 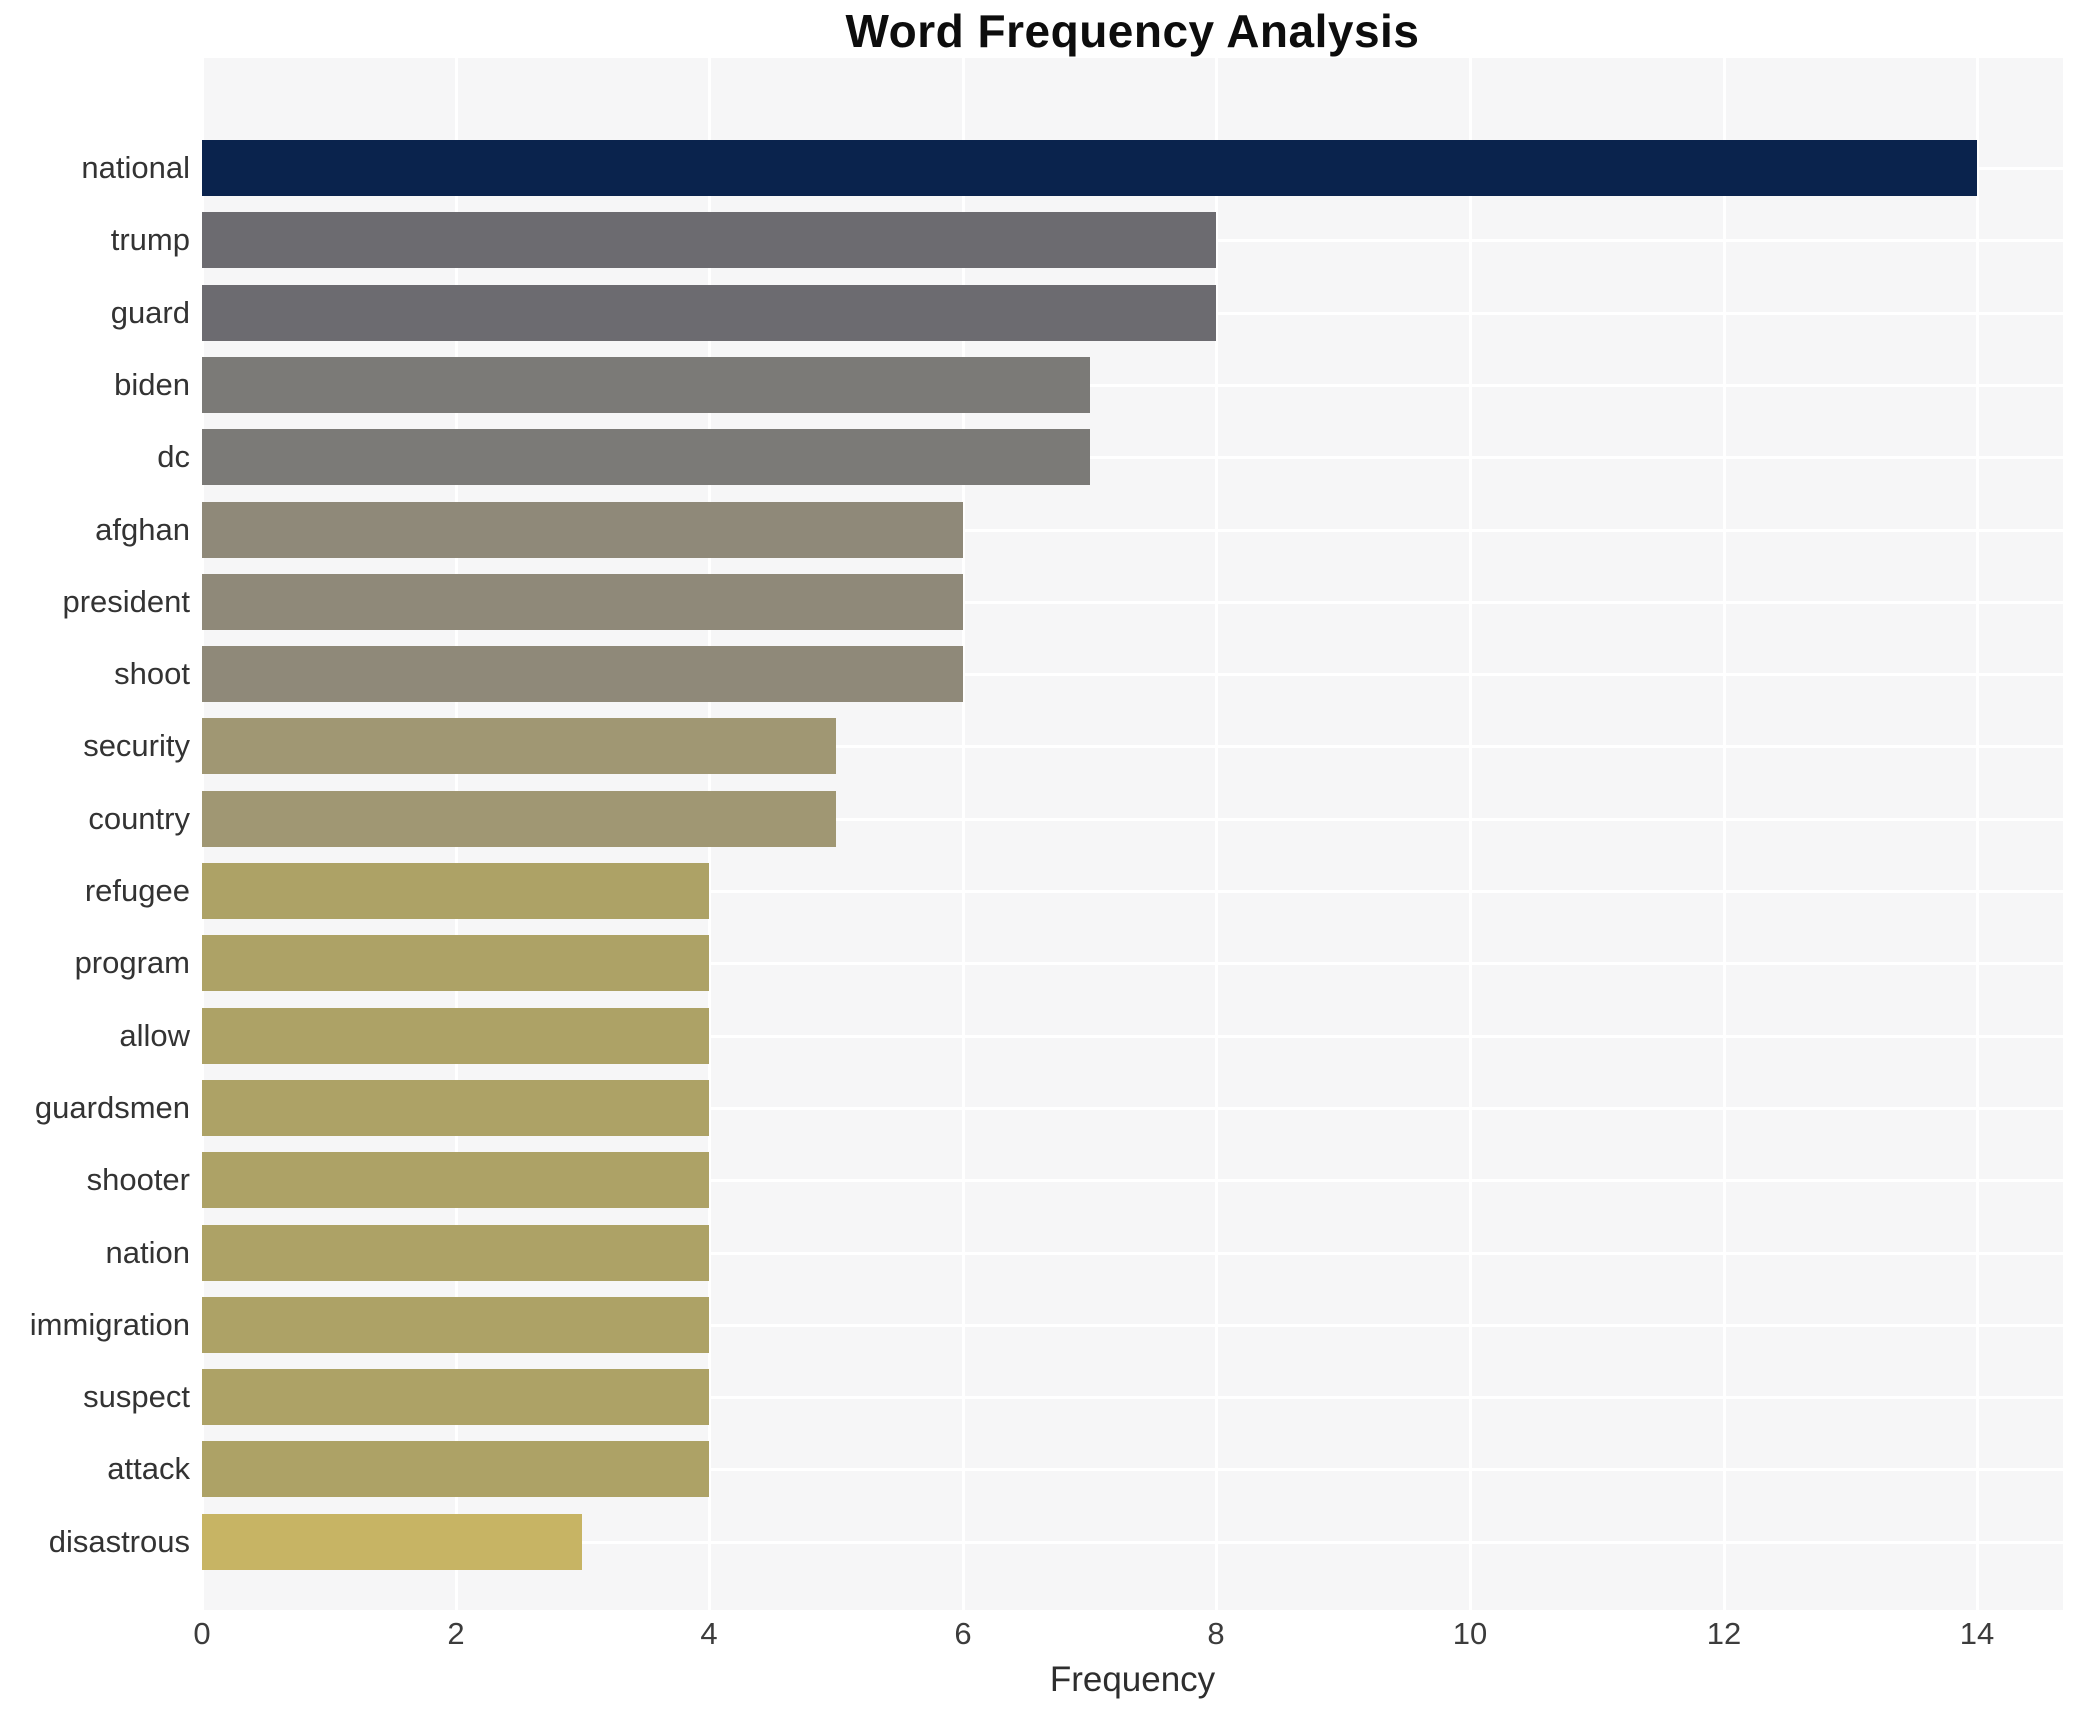 What do you see at coordinates (135, 167) in the screenshot?
I see `y-tick-label: national` at bounding box center [135, 167].